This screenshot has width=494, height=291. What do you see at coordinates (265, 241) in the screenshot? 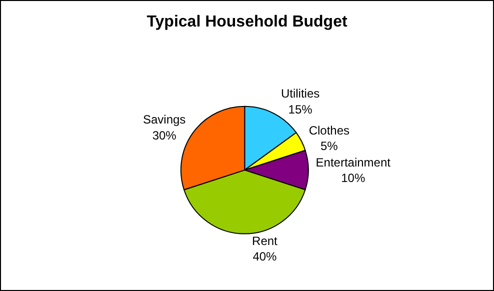
I see `slice-label: Rent` at bounding box center [265, 241].